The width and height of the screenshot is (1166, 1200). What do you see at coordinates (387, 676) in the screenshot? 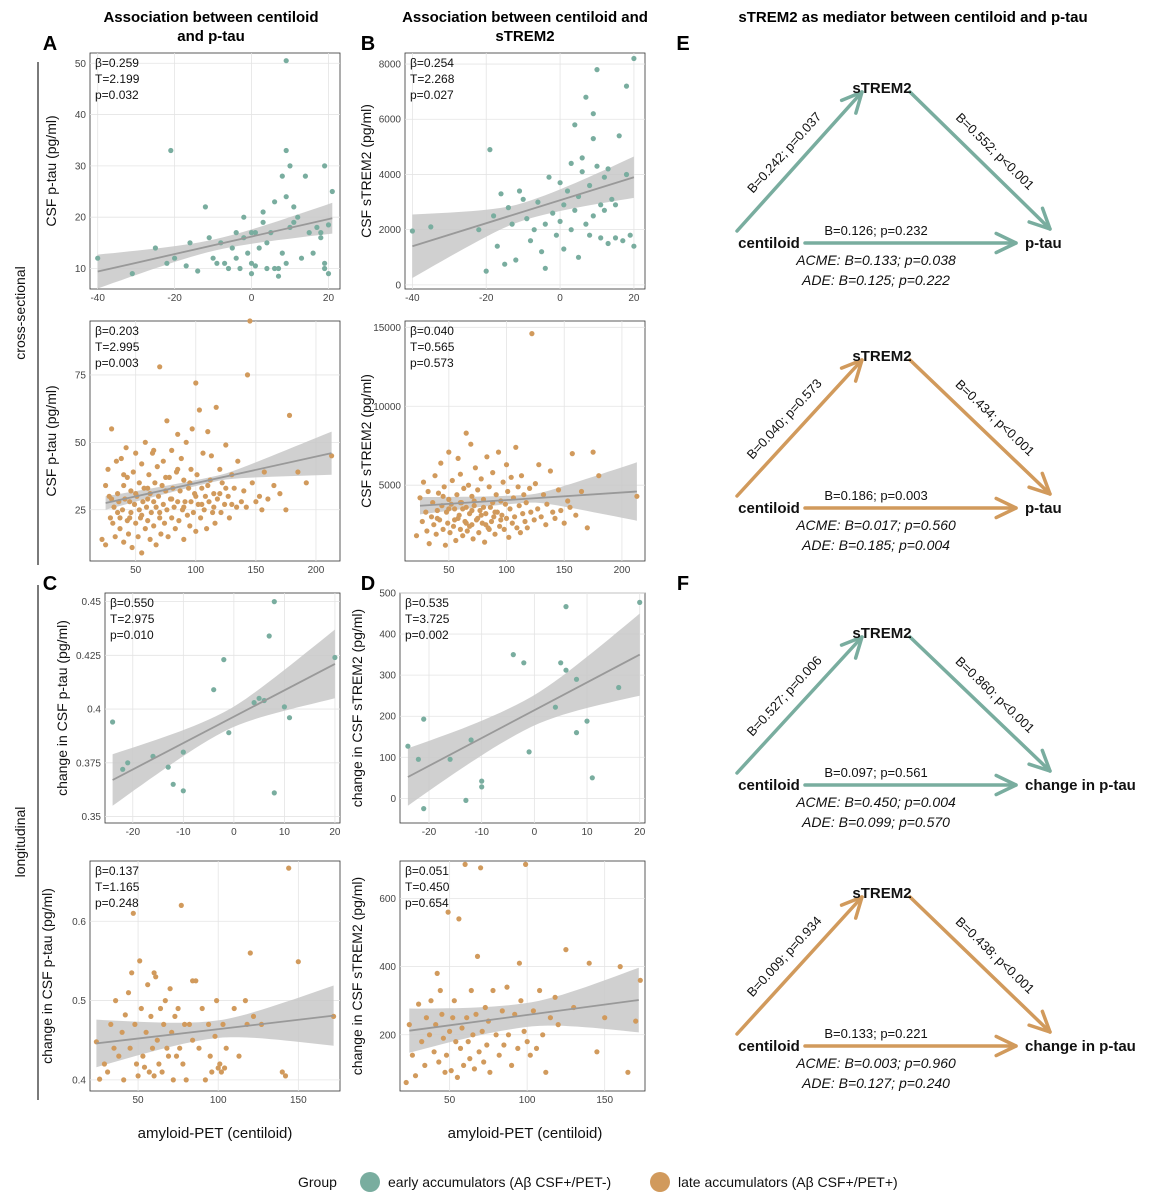
I see `y-tick-label: 300` at bounding box center [387, 676].